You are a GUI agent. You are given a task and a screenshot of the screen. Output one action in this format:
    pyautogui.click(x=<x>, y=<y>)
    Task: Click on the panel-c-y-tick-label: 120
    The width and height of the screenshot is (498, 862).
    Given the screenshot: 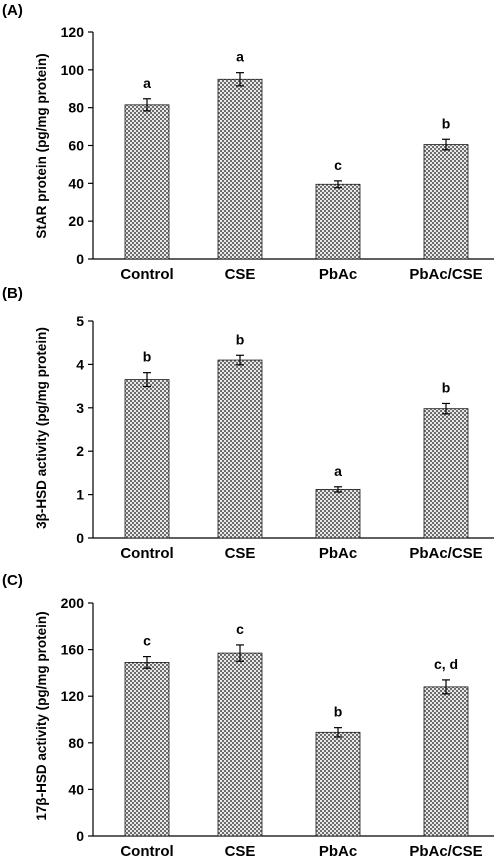 What is the action you would take?
    pyautogui.click(x=73, y=696)
    